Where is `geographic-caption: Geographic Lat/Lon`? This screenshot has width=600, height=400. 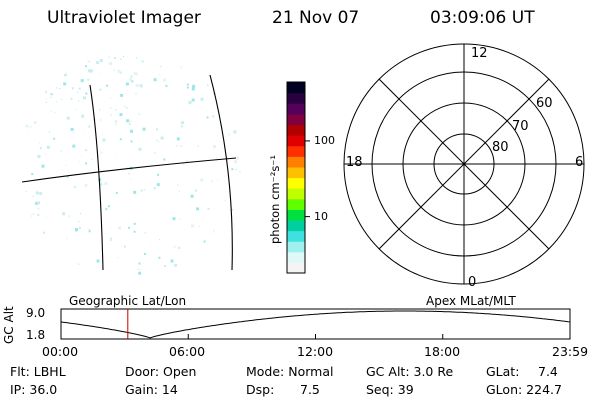 geographic-caption: Geographic Lat/Lon is located at coordinates (128, 301).